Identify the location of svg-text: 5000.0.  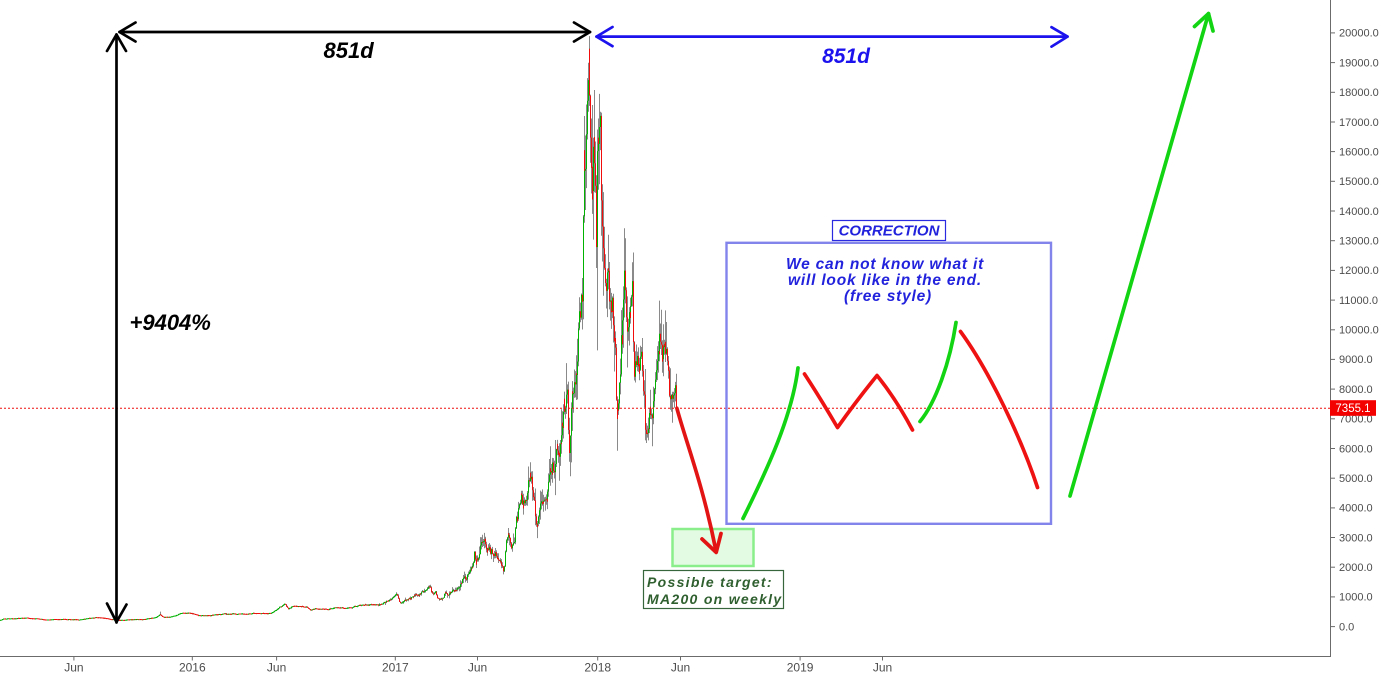
(1356, 479).